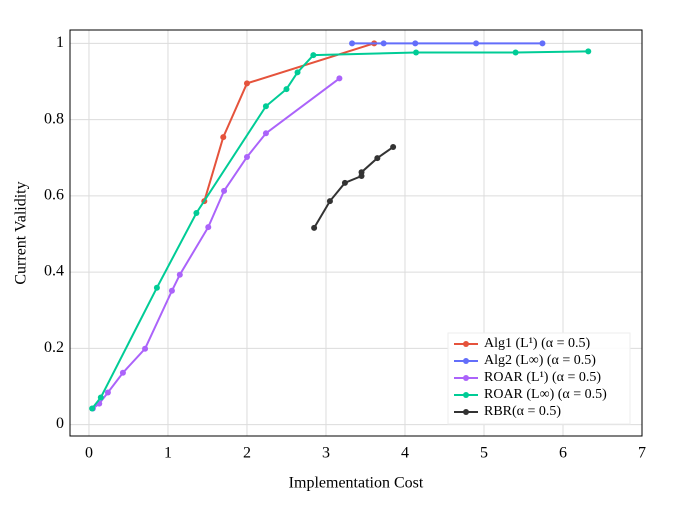 This screenshot has height=510, width=674. Describe the element at coordinates (537, 343) in the screenshot. I see `legend-label: Alg1 (L¹) (α = 0.5)` at that location.